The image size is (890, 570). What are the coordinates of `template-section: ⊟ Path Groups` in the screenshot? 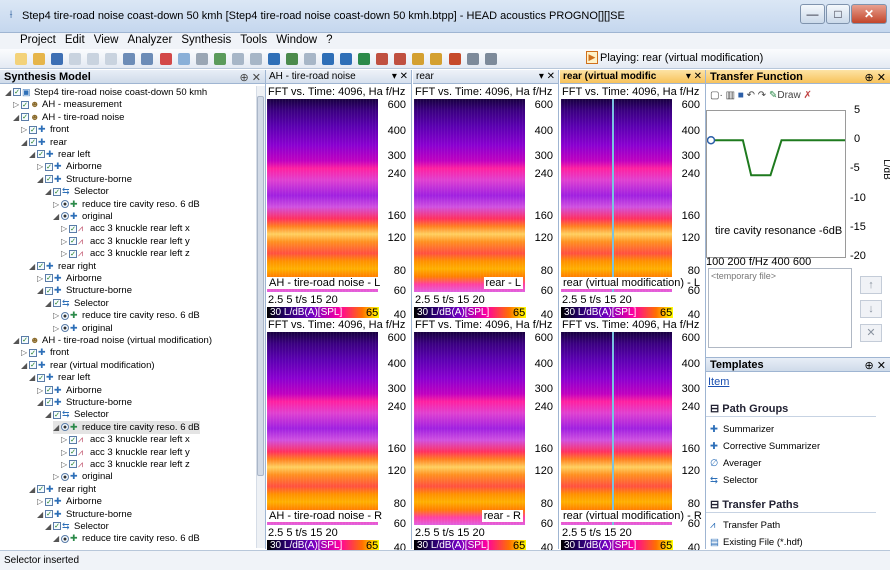 It's located at (791, 409).